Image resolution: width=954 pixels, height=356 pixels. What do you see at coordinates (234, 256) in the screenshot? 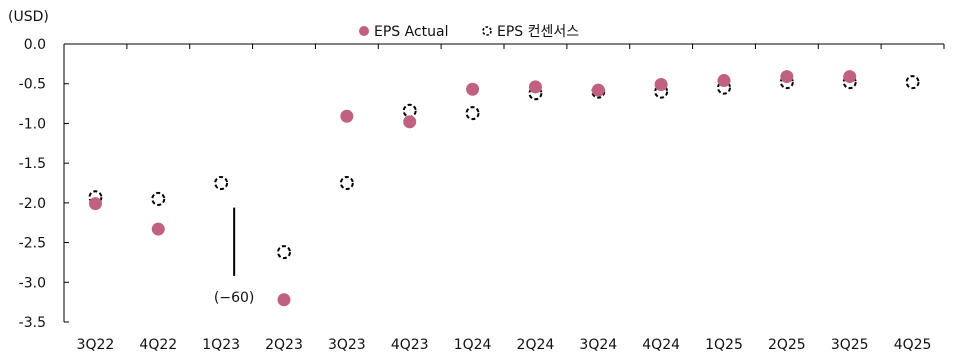
I see `annotation-1q23: (−60)` at bounding box center [234, 256].